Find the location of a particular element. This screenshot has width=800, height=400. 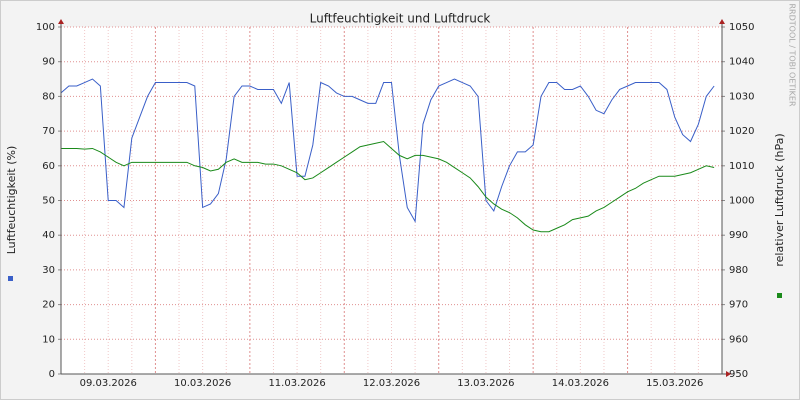

y-tick-label: 10 is located at coordinates (48, 339).